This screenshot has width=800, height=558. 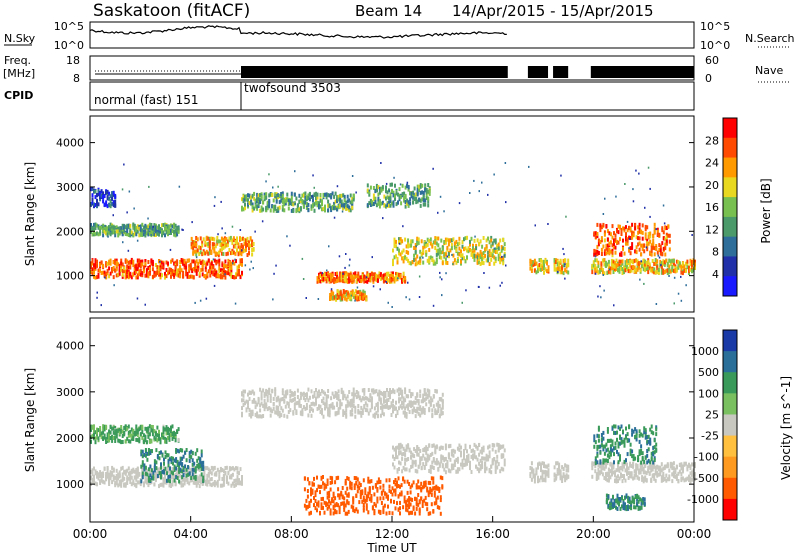 What do you see at coordinates (447, 263) in the screenshot?
I see `power-cell-2064` at bounding box center [447, 263].